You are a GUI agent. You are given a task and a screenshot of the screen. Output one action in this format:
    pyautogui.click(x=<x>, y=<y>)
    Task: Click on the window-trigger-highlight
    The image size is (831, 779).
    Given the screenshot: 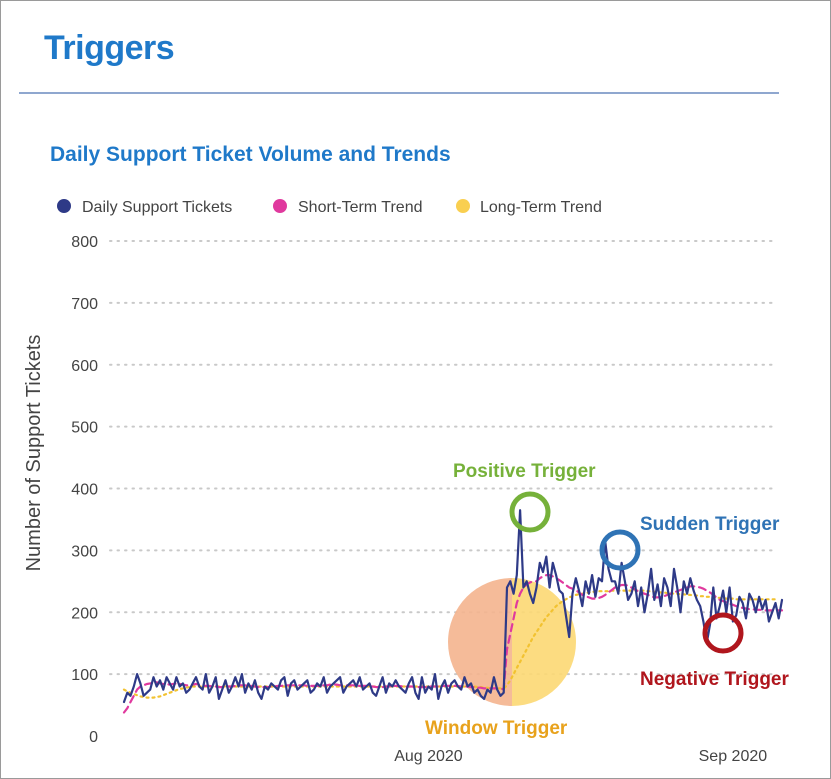 What is the action you would take?
    pyautogui.click(x=512, y=642)
    